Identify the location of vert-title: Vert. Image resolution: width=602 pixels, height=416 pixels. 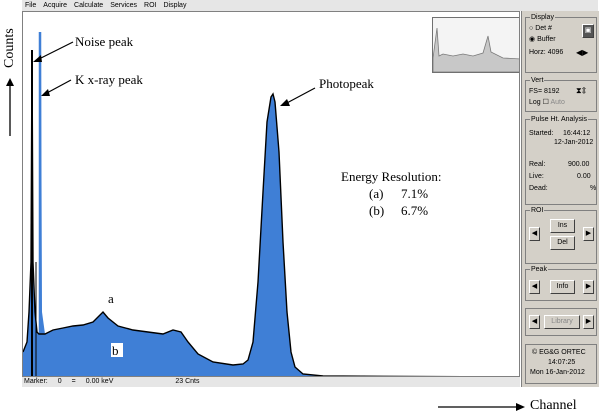
(537, 80).